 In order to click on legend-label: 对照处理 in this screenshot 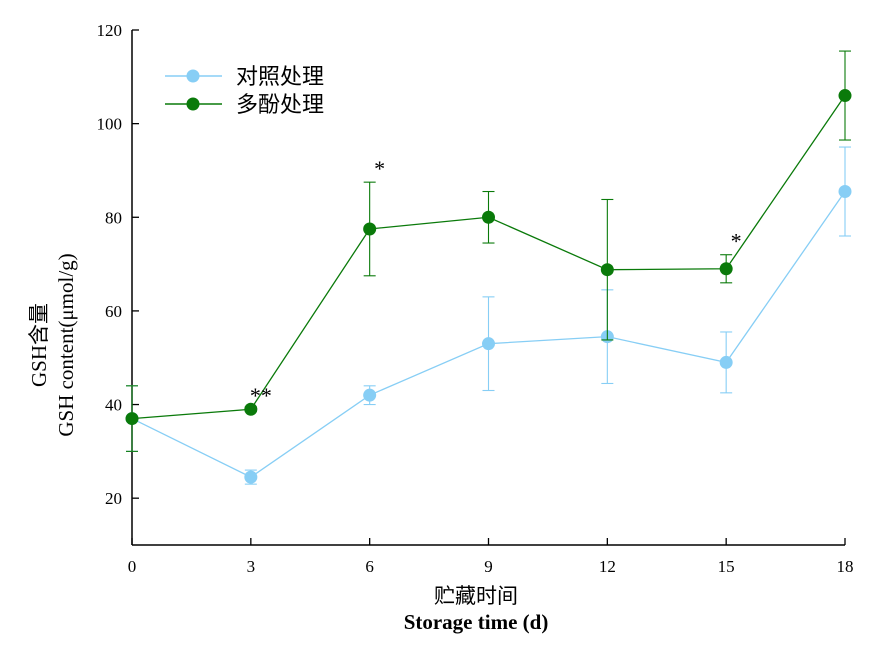, I will do `click(280, 76)`.